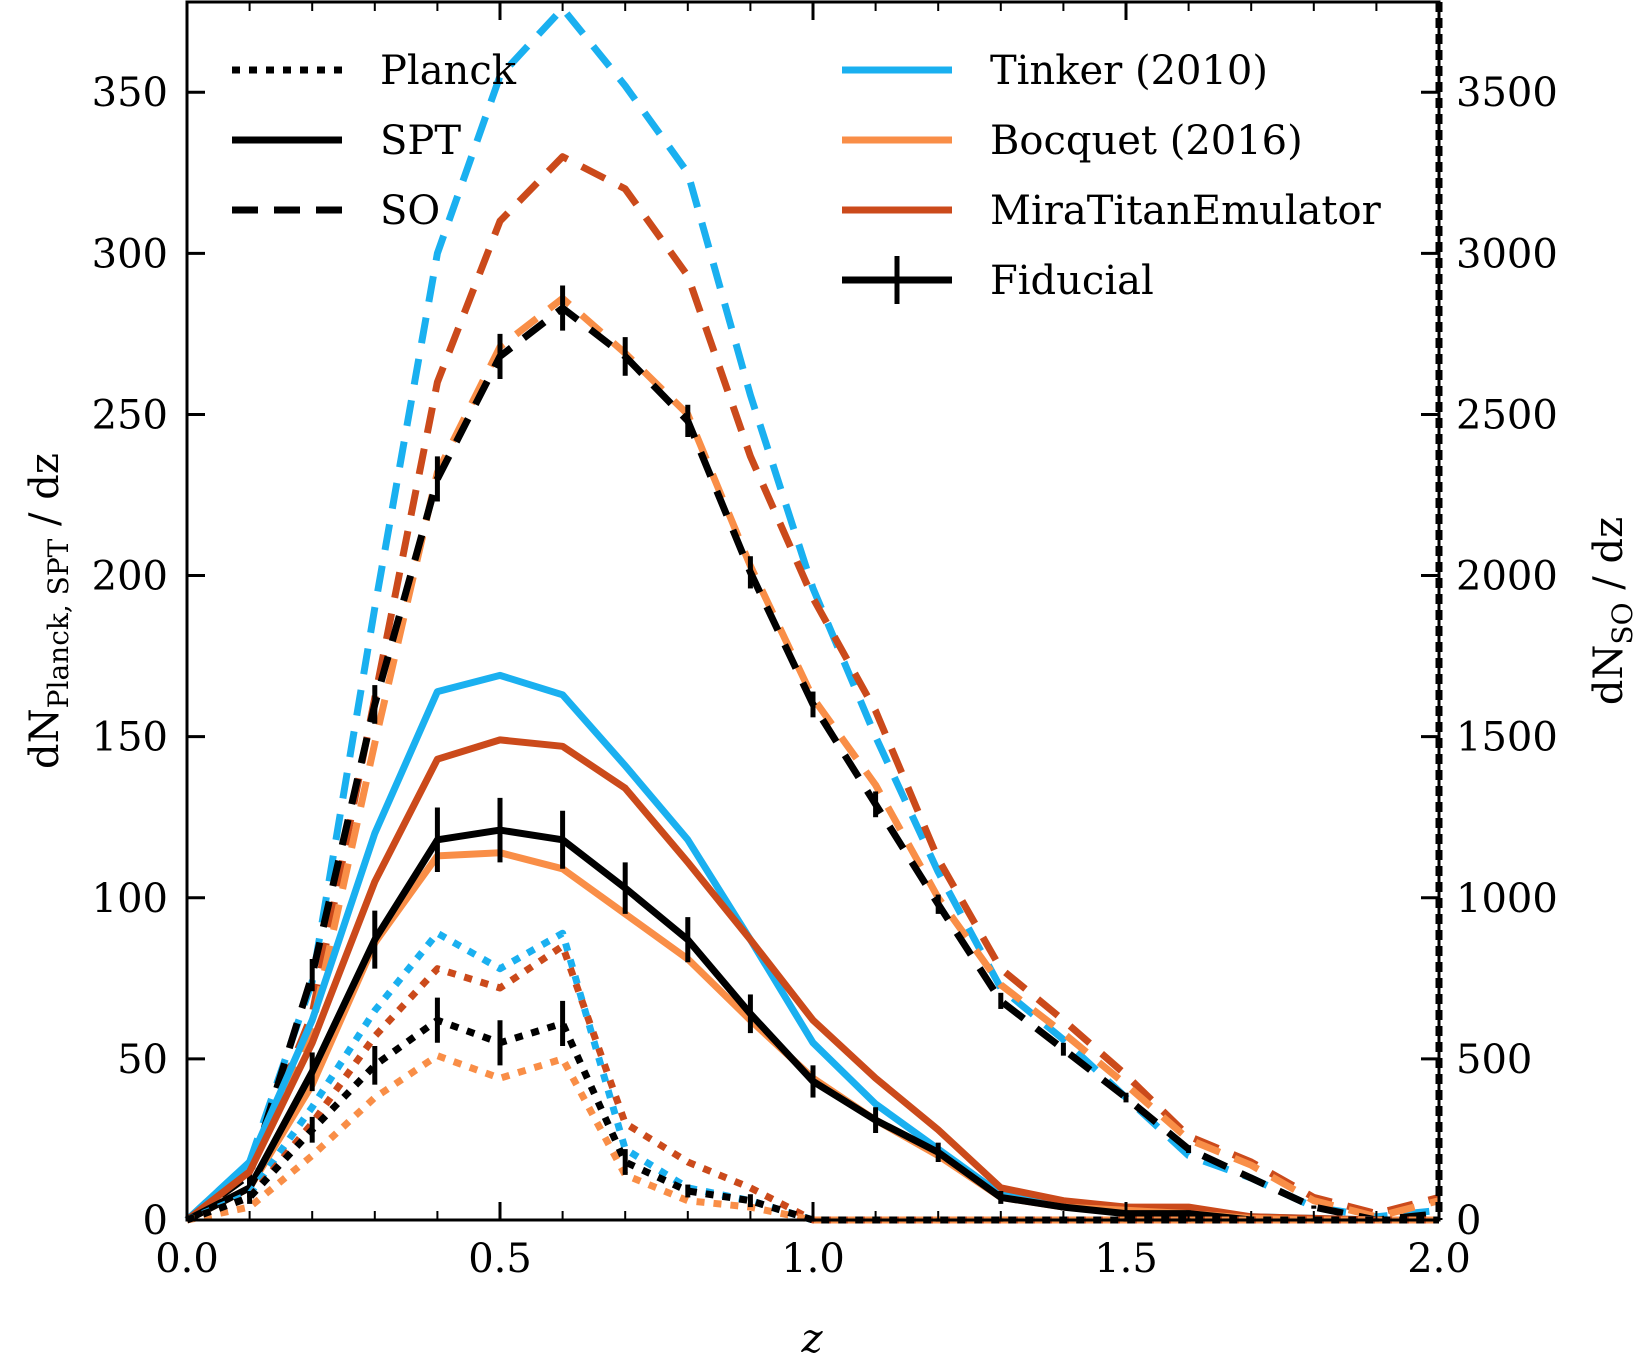  I want to click on y-right-tick-label: 1500, so click(1507, 738).